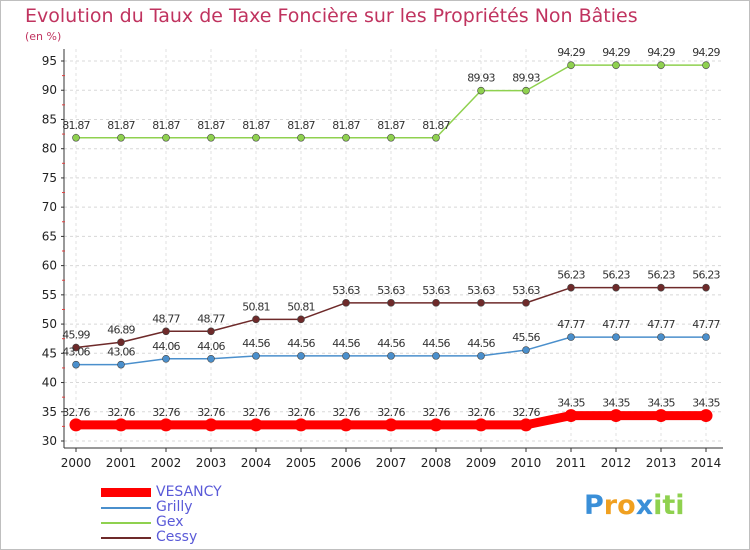 This screenshot has height=550, width=750. Describe the element at coordinates (436, 137) in the screenshot. I see `data-point-gex-2008` at that location.